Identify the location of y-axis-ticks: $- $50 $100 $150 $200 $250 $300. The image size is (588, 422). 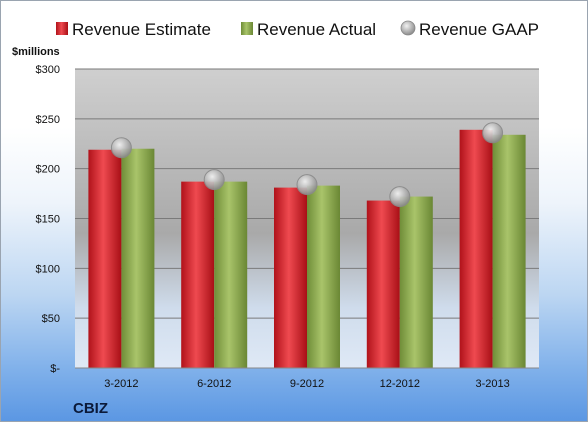
(48, 219).